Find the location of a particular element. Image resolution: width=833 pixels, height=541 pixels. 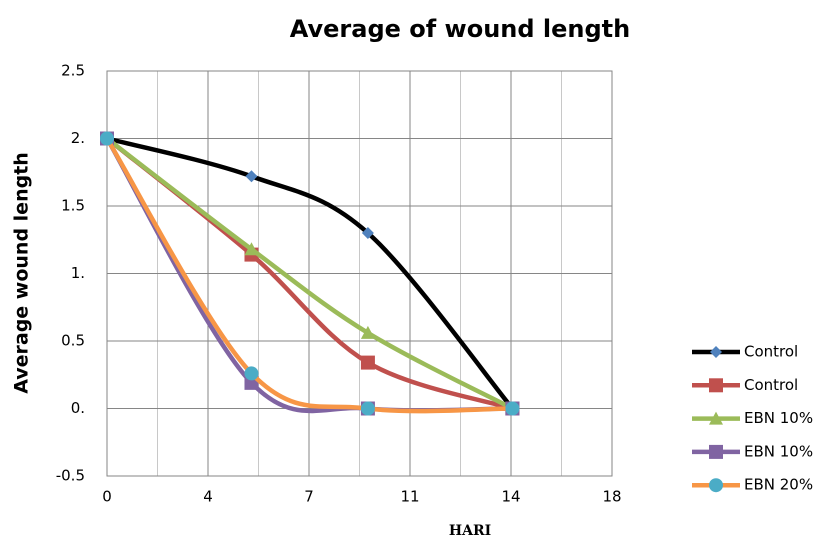

x-tick-label: 7 is located at coordinates (309, 497).